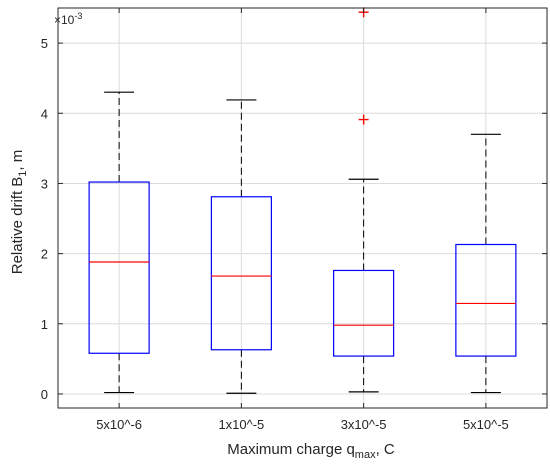 This screenshot has height=471, width=550. Describe the element at coordinates (44, 113) in the screenshot. I see `y-tick-label: 4` at that location.